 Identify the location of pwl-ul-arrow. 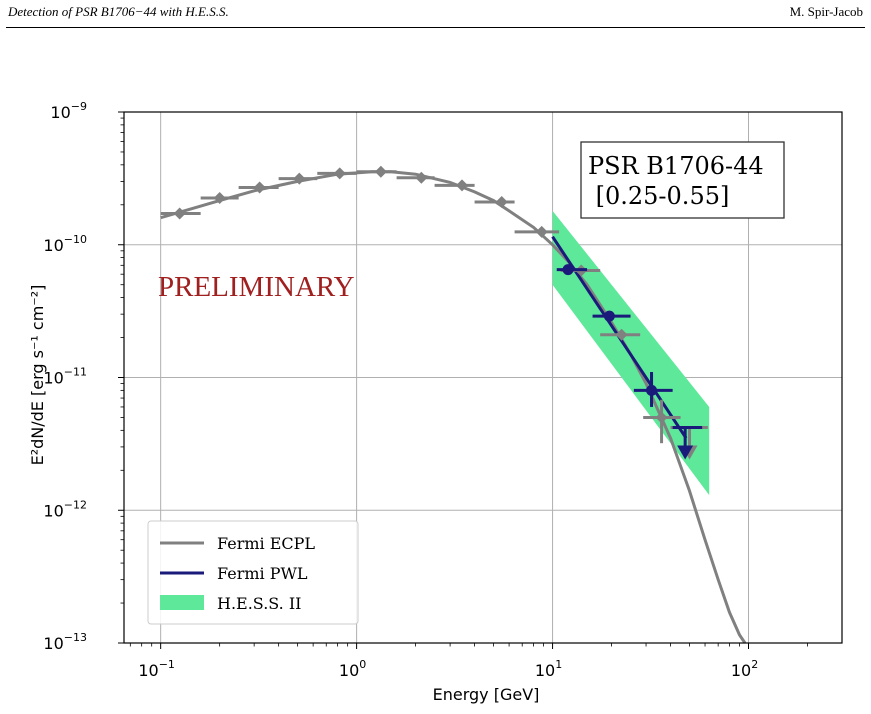
(685, 452).